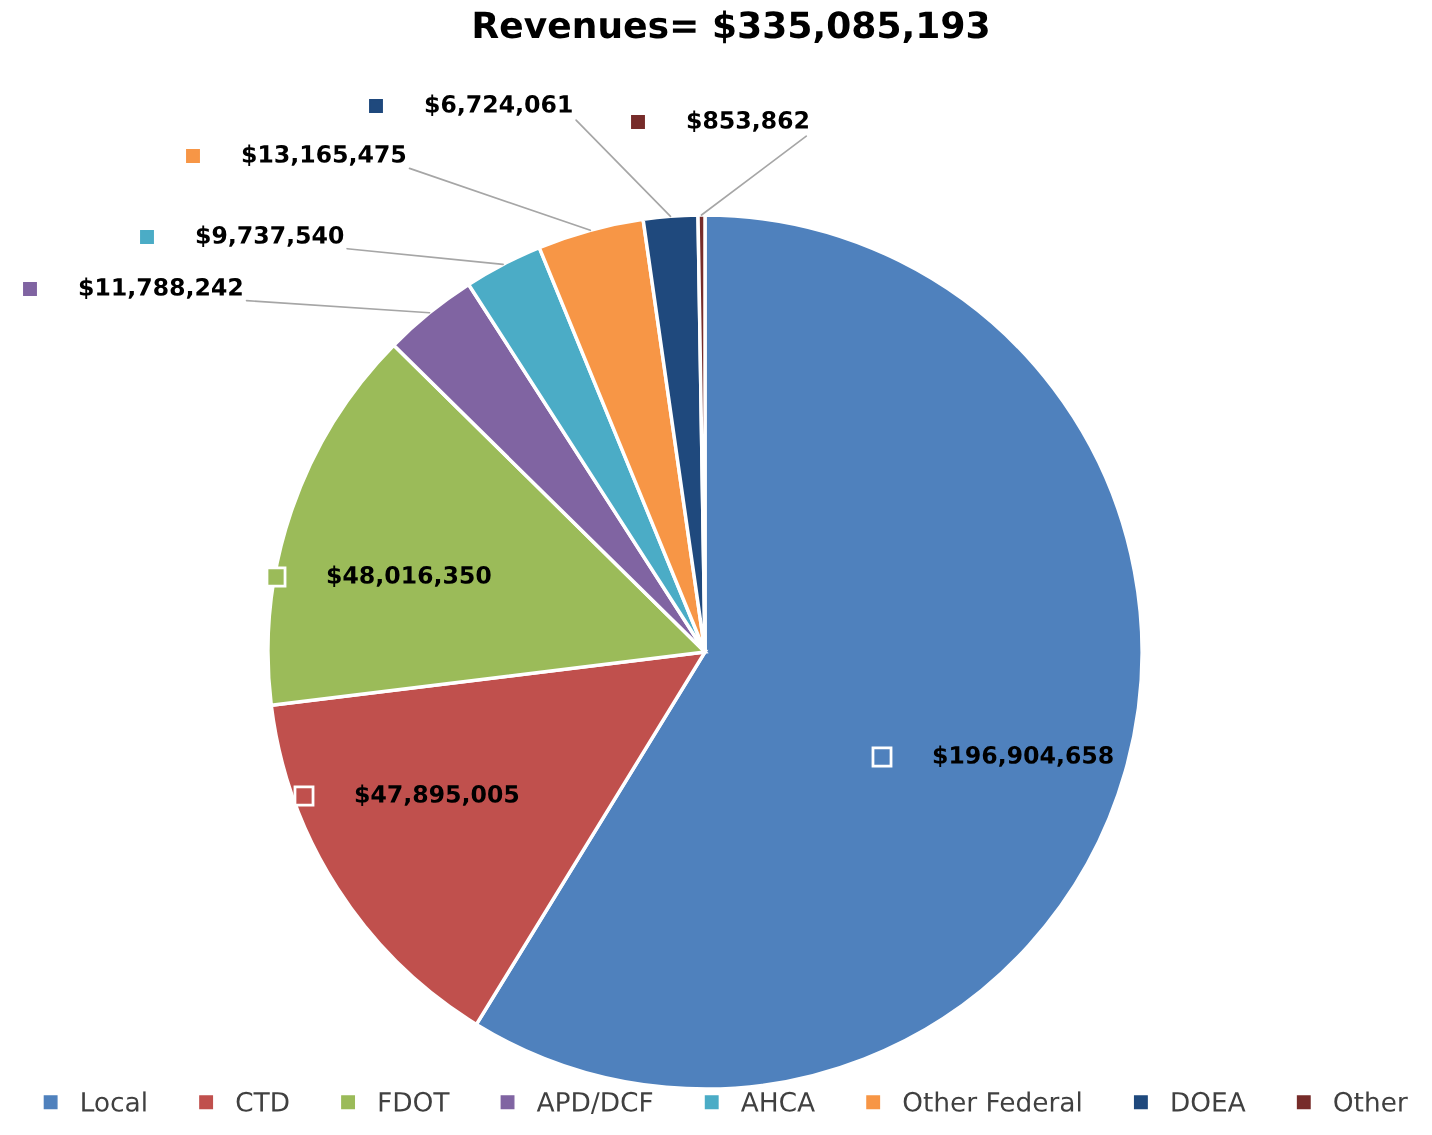 The width and height of the screenshot is (1432, 1135). I want to click on chart-title: Revenues= $335,085,193, so click(731, 27).